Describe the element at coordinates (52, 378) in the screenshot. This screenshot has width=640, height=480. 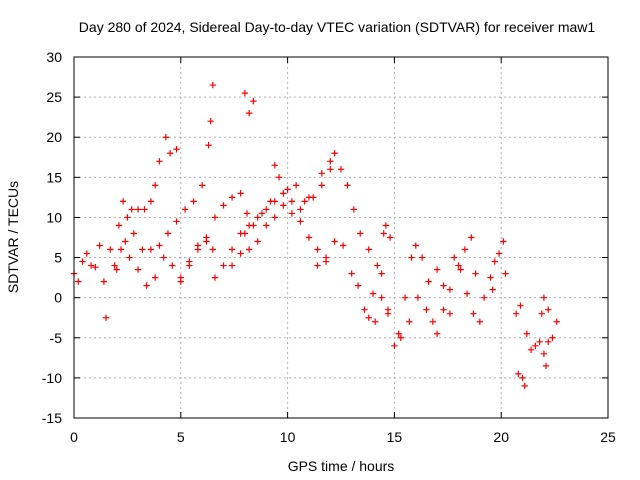
I see `y-tick-label: -10` at that location.